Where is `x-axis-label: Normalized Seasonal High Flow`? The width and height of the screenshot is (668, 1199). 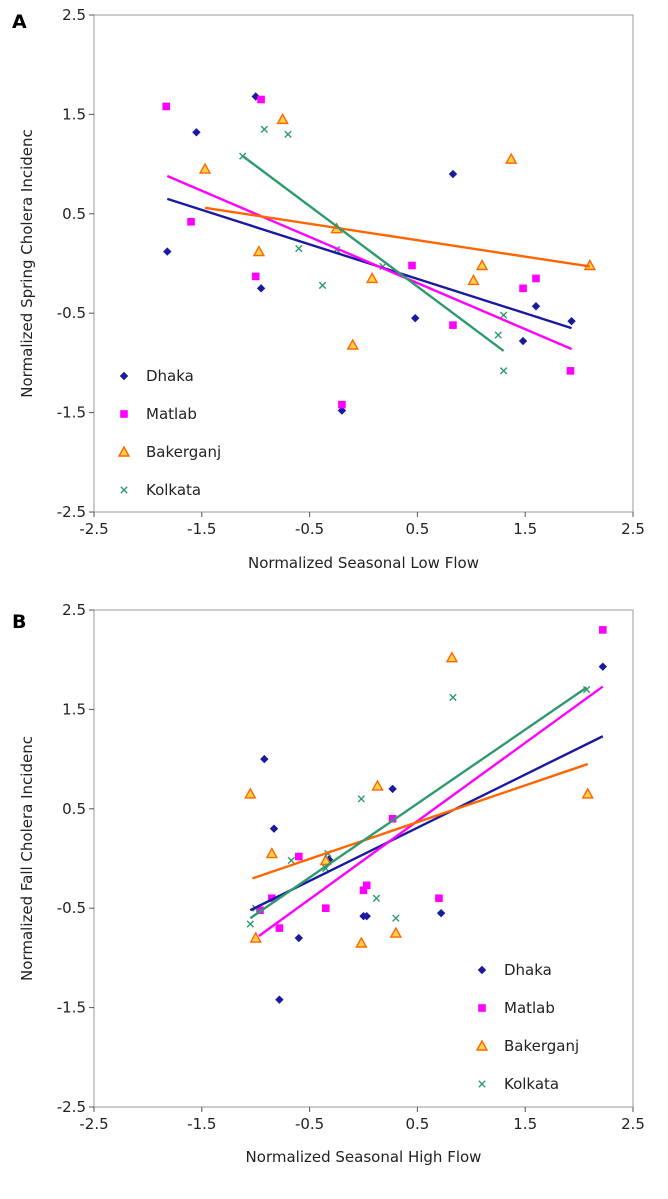 x-axis-label: Normalized Seasonal High Flow is located at coordinates (364, 1157).